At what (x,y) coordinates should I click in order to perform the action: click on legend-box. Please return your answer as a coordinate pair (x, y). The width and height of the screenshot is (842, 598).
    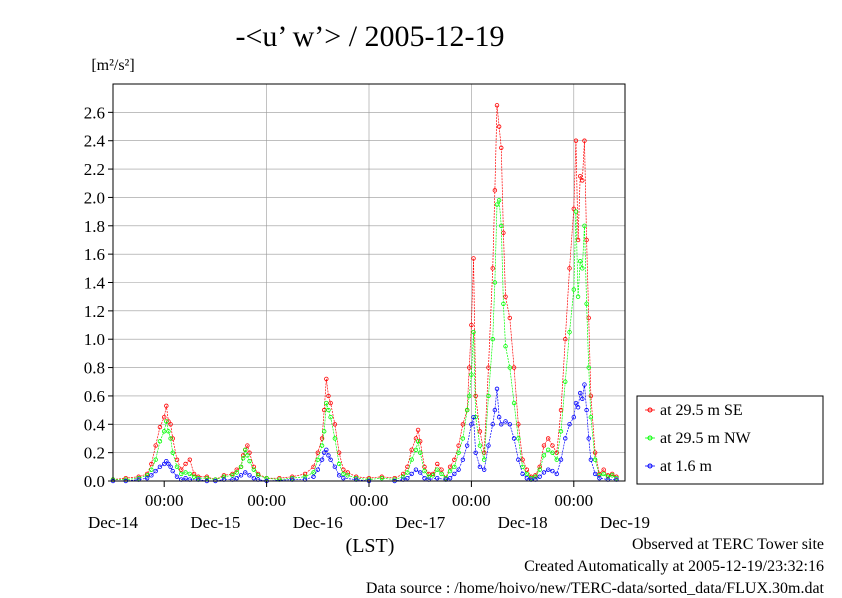
    Looking at the image, I should click on (730, 440).